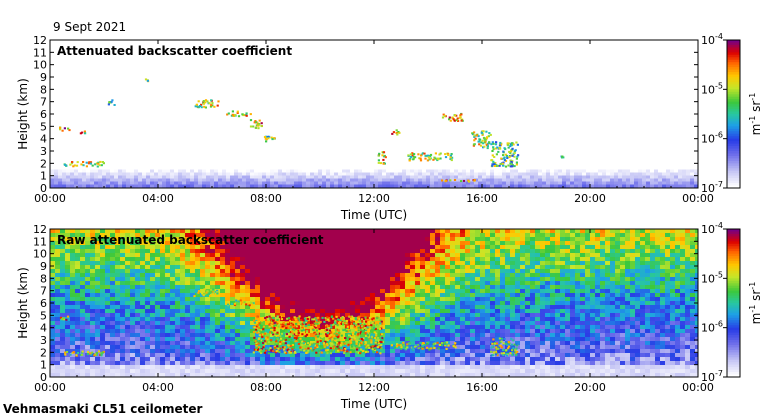 Image resolution: width=780 pixels, height=420 pixels. I want to click on x-tick-label: 12:00, so click(374, 198).